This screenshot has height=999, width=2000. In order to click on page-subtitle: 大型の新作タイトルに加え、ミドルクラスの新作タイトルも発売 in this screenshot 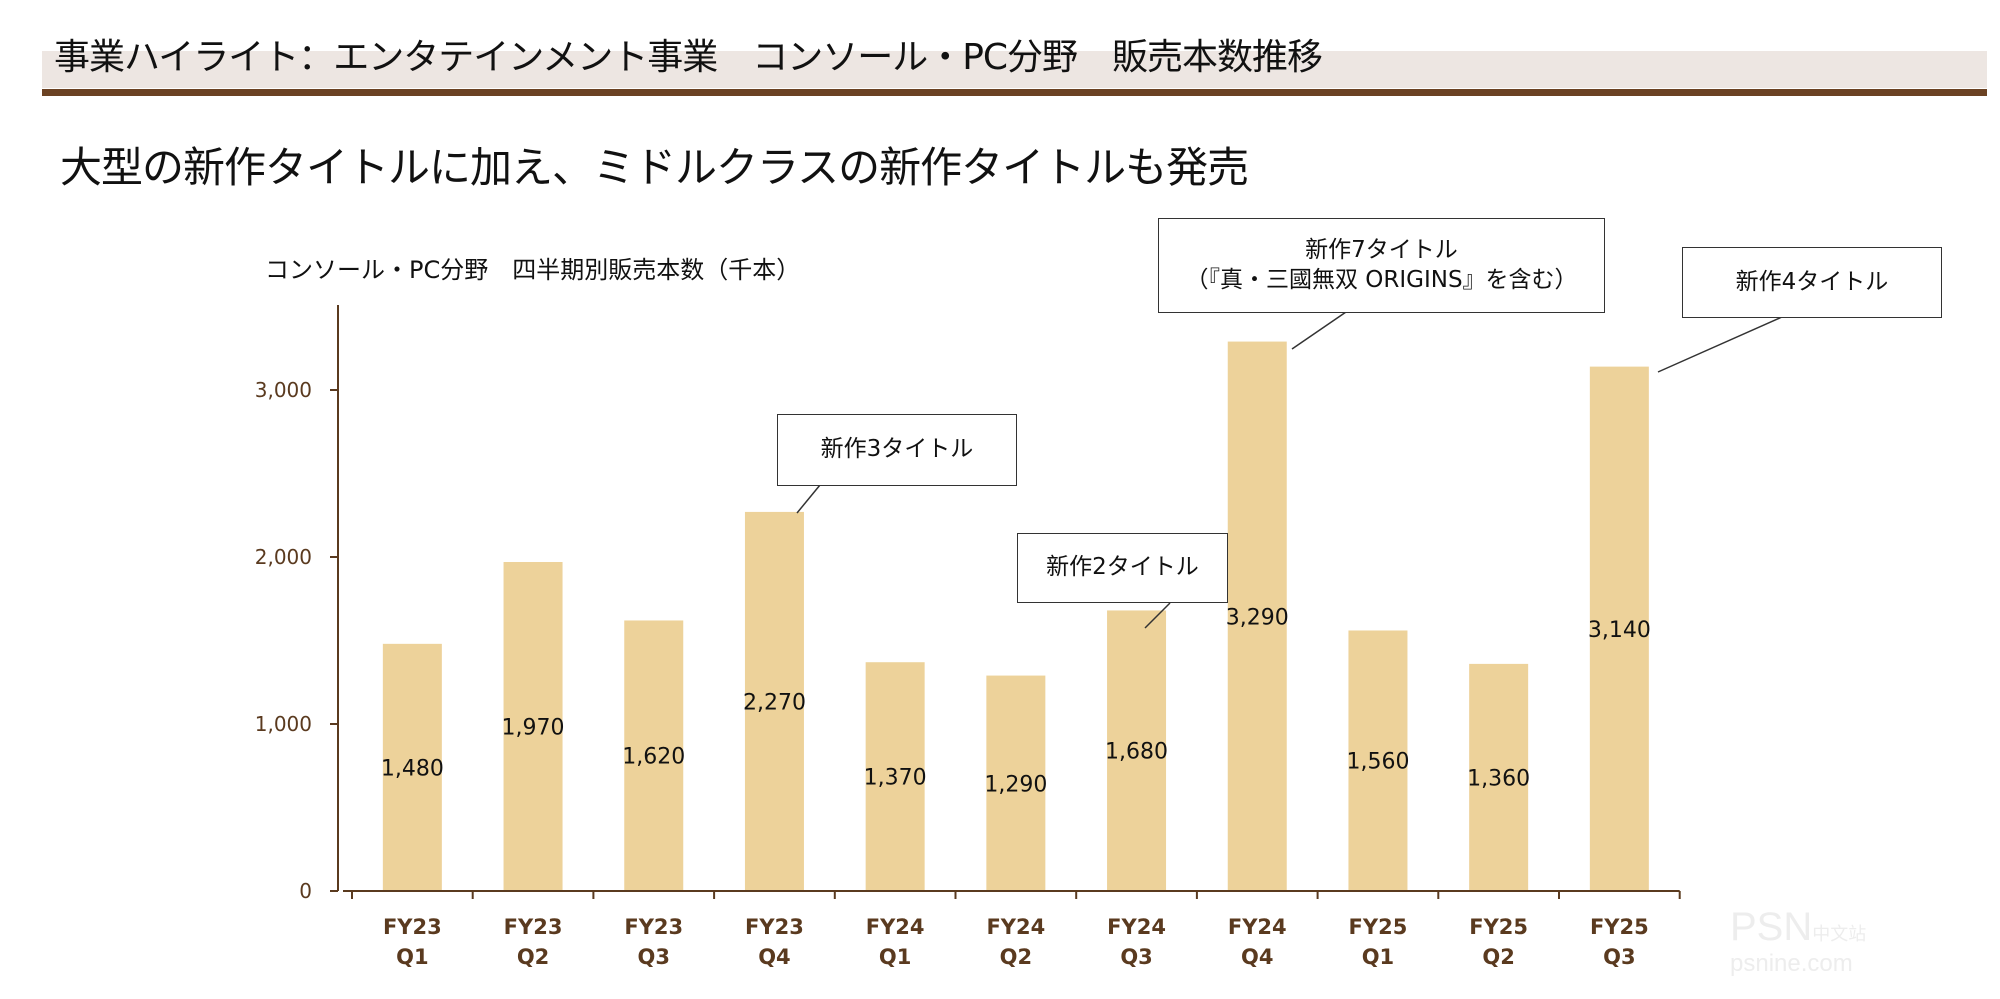, I will do `click(654, 167)`.